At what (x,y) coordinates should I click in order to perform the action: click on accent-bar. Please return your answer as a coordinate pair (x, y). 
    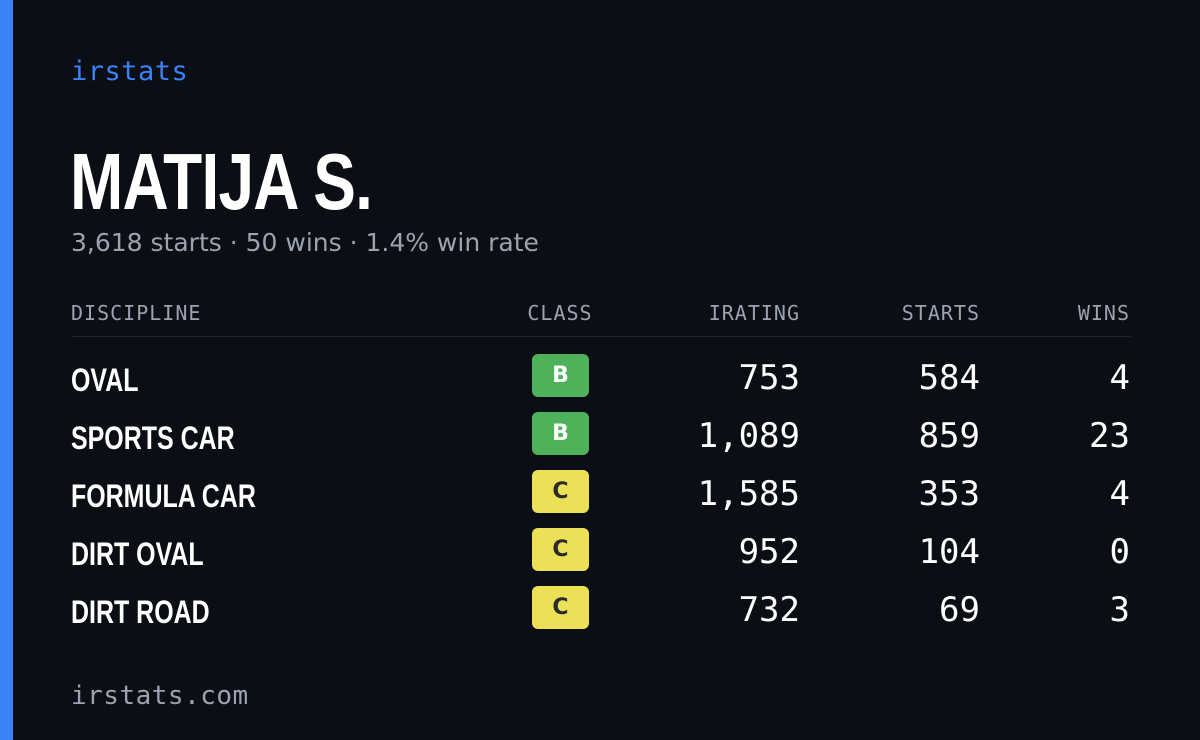
    Looking at the image, I should click on (6, 370).